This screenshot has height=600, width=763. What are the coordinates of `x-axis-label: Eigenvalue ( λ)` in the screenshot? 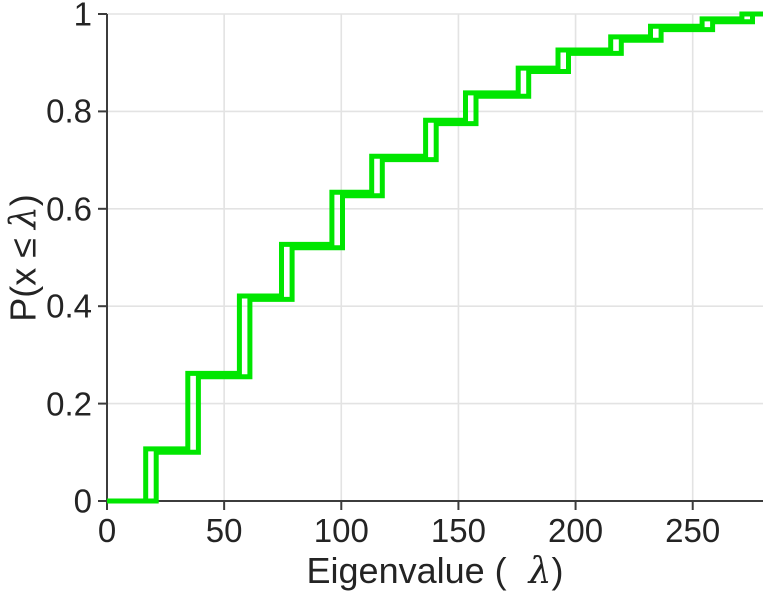 It's located at (435, 571).